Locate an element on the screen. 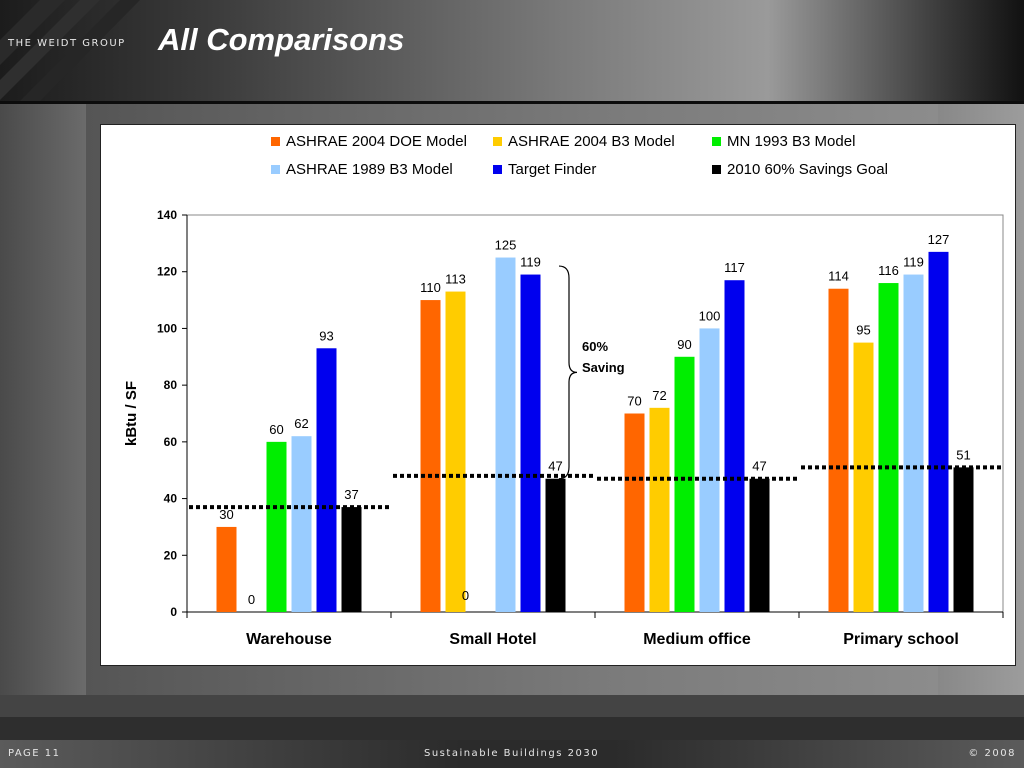 The width and height of the screenshot is (1024, 768). data-label: 37 is located at coordinates (351, 494).